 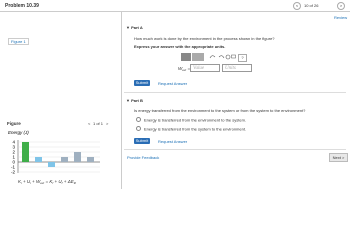 I want to click on next-button: Next >, so click(x=338, y=157).